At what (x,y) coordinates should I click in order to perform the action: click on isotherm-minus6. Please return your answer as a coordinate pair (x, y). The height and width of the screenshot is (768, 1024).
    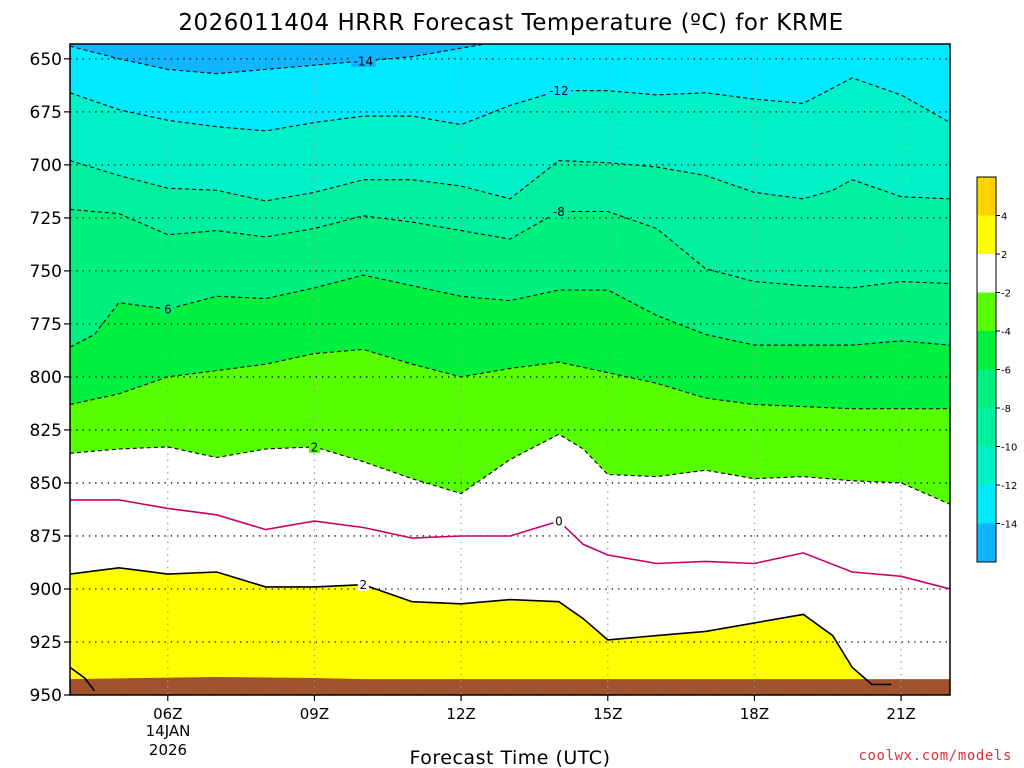
    Looking at the image, I should click on (510, 311).